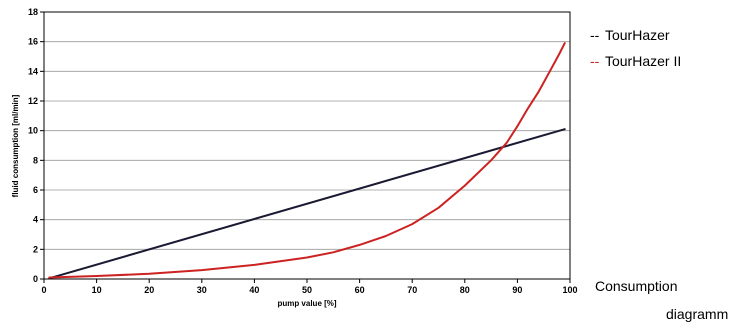 This screenshot has height=322, width=739. Describe the element at coordinates (15, 145) in the screenshot. I see `y-axis-label: fluid consumption [ml/min]` at that location.